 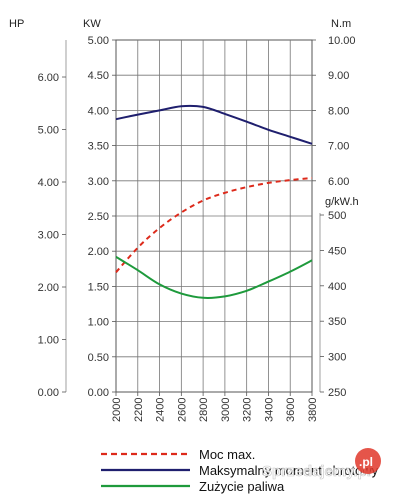 I want to click on kw-tick-label: 4.00, so click(x=98, y=111).